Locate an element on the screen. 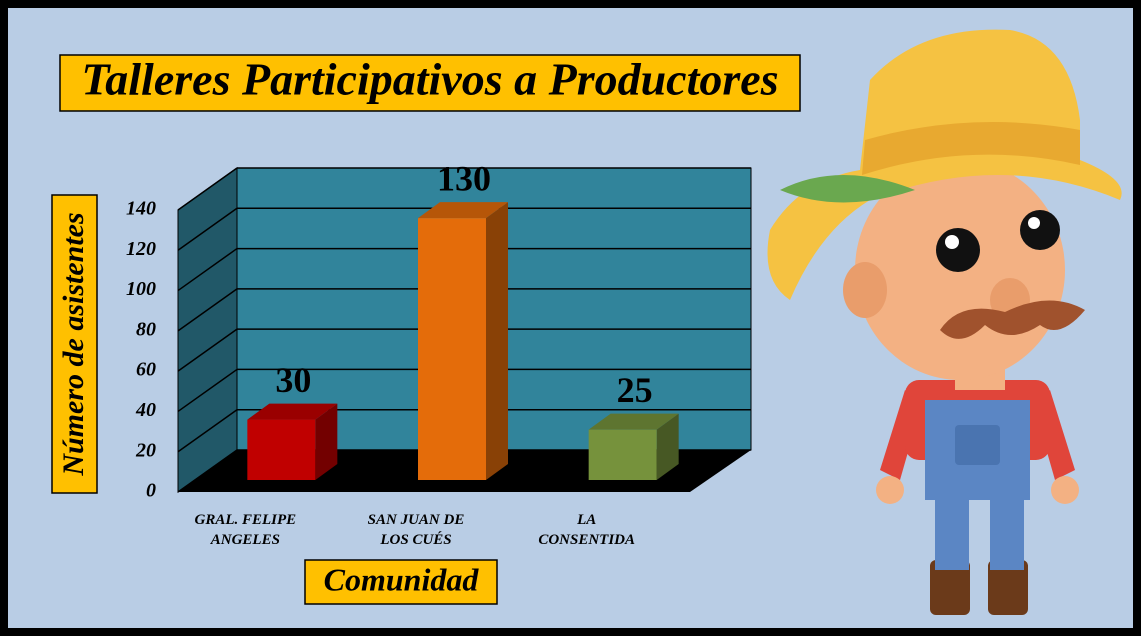 This screenshot has width=1141, height=636. y-tick-label: 0 is located at coordinates (151, 491).